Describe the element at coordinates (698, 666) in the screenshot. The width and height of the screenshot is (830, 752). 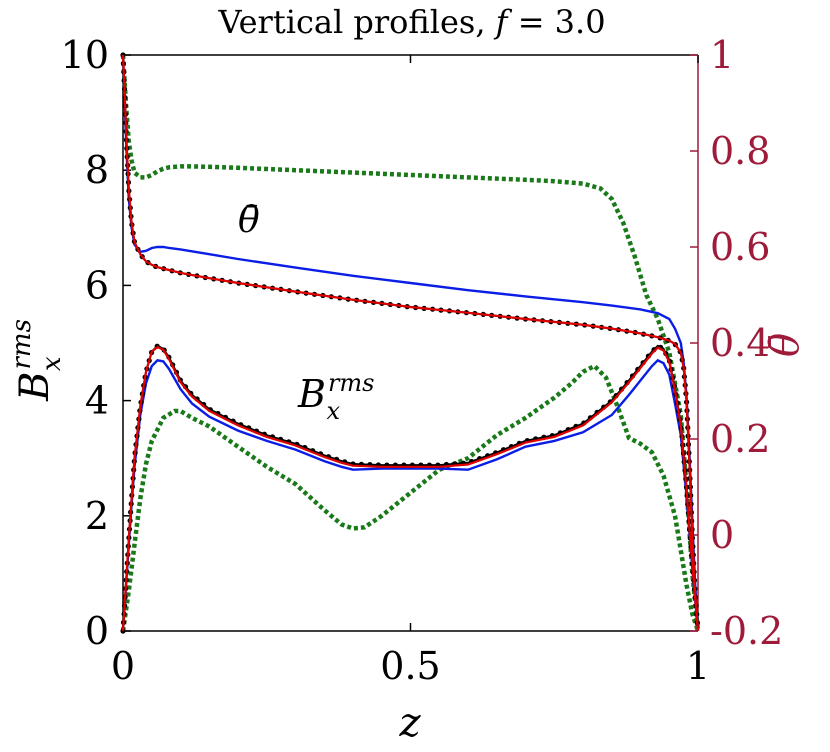
I see `x-tick-label: 1` at that location.